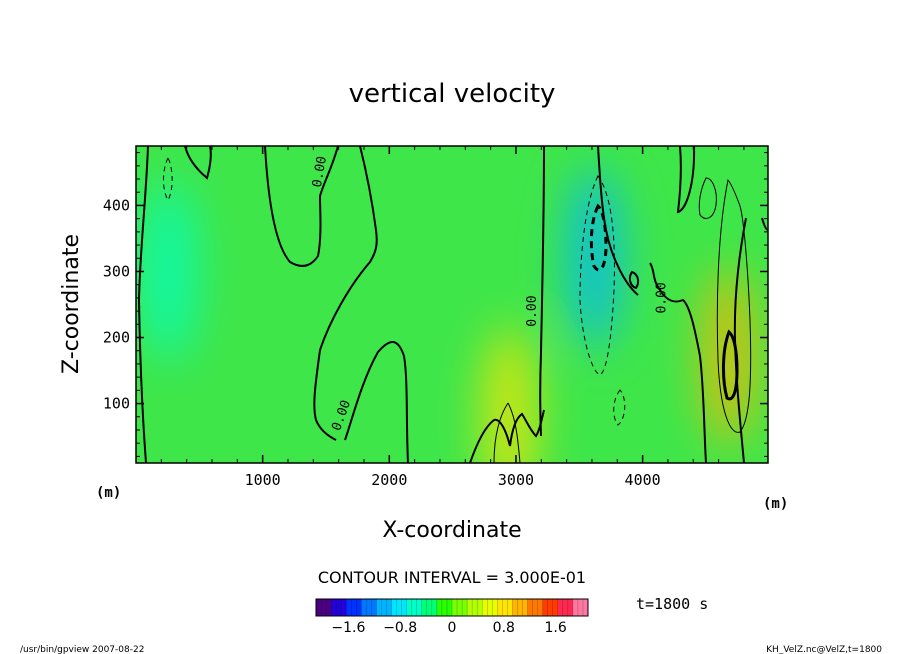 This screenshot has height=654, width=904. I want to click on y-axis-label: Z-coordinate, so click(71, 304).